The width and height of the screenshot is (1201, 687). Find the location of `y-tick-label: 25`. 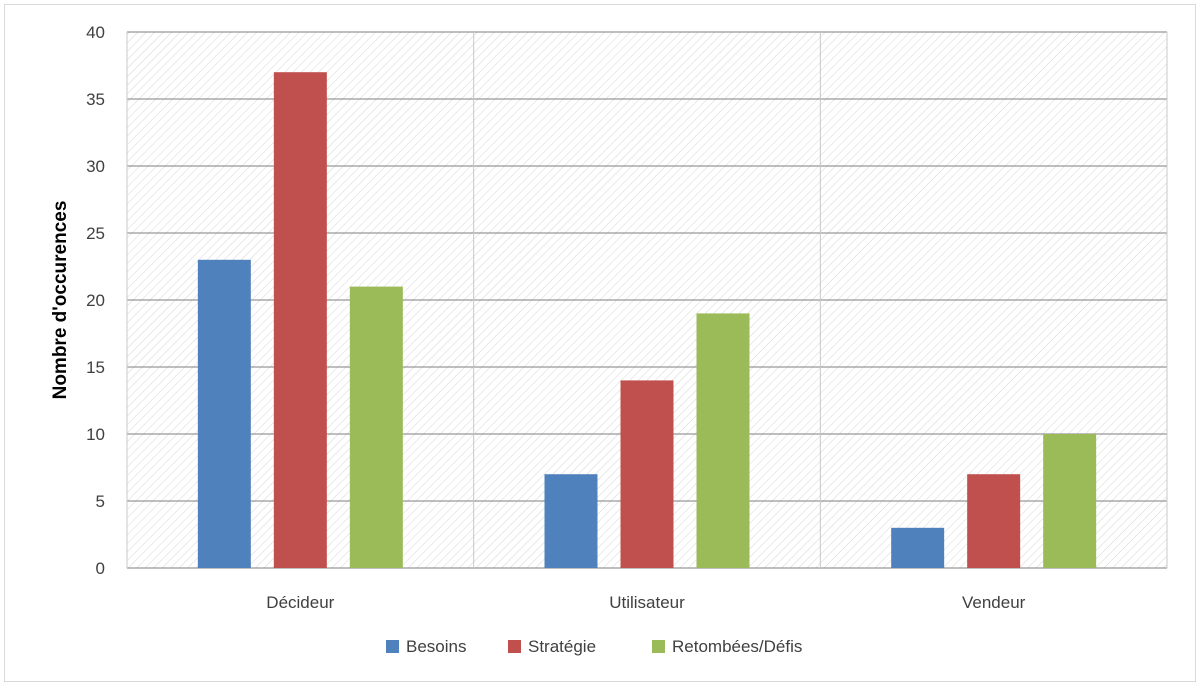

y-tick-label: 25 is located at coordinates (95, 233).